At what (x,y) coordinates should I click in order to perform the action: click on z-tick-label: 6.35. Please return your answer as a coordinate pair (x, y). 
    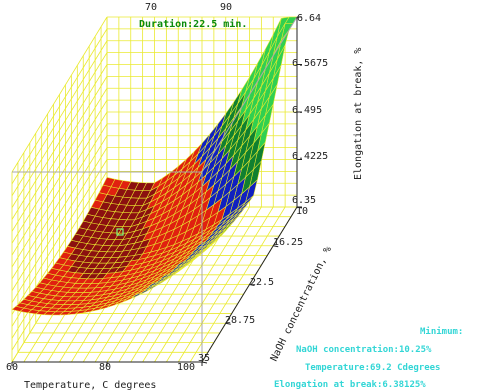
    Looking at the image, I should click on (304, 200).